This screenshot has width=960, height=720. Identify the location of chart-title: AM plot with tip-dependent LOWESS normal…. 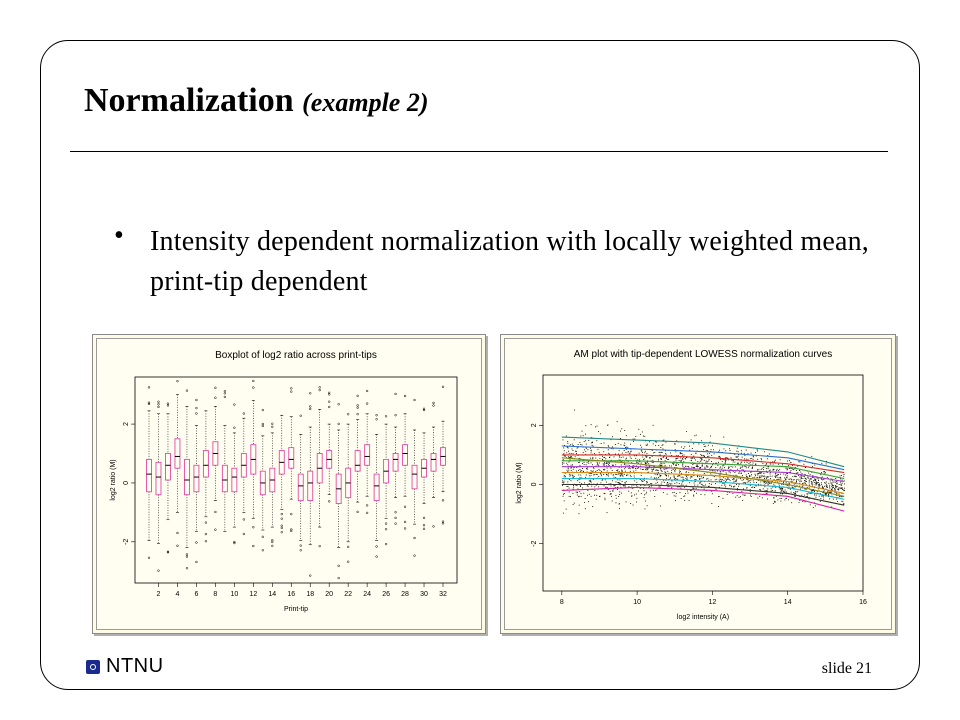
(703, 354).